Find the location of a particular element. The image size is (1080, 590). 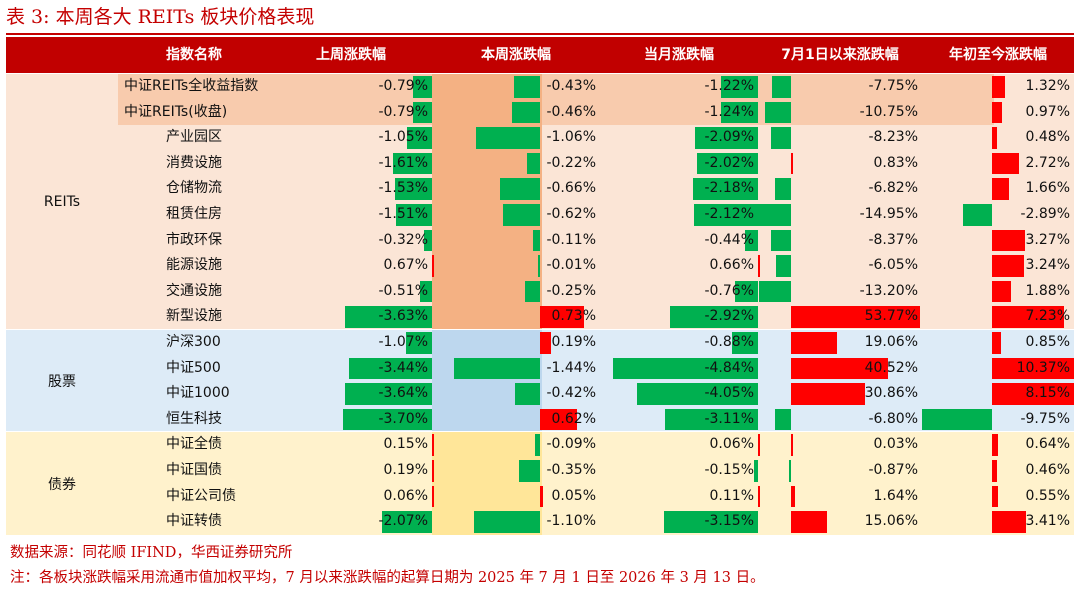

table-row: 交通设施 -0.51% -0.25% -0.76% -13.20% 1.88% is located at coordinates (540, 292).